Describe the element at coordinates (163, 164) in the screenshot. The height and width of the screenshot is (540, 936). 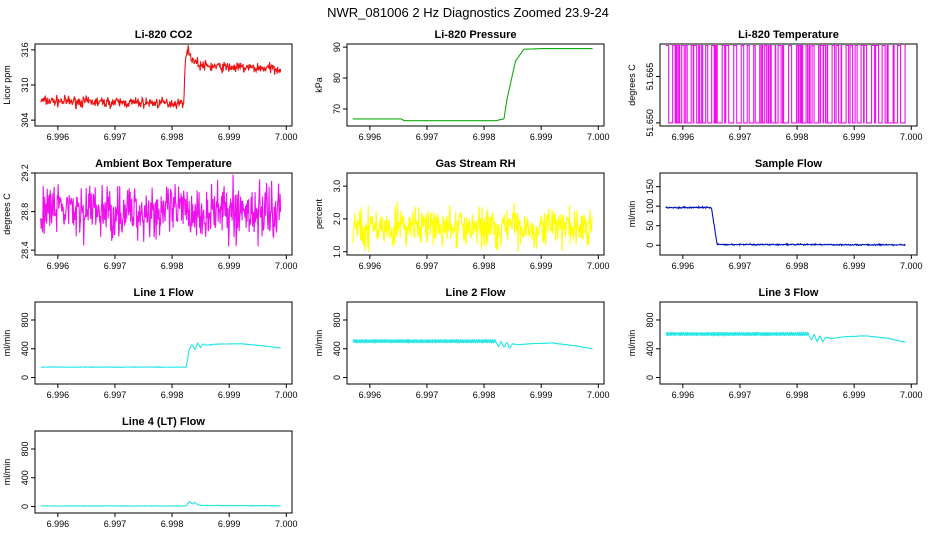
I see `panel-title: Ambient Box Temperature` at that location.